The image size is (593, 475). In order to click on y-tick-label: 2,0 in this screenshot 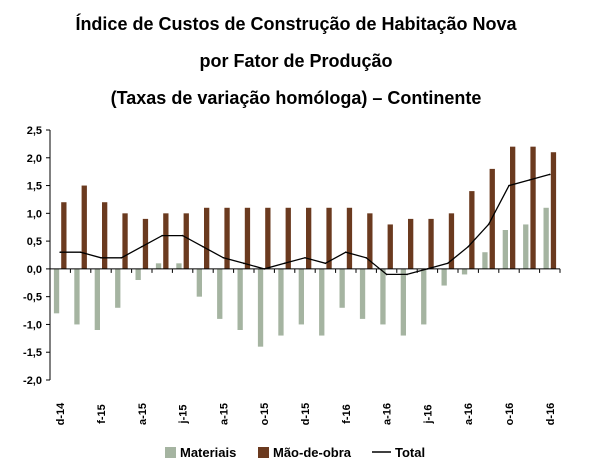, I will do `click(34, 159)`.